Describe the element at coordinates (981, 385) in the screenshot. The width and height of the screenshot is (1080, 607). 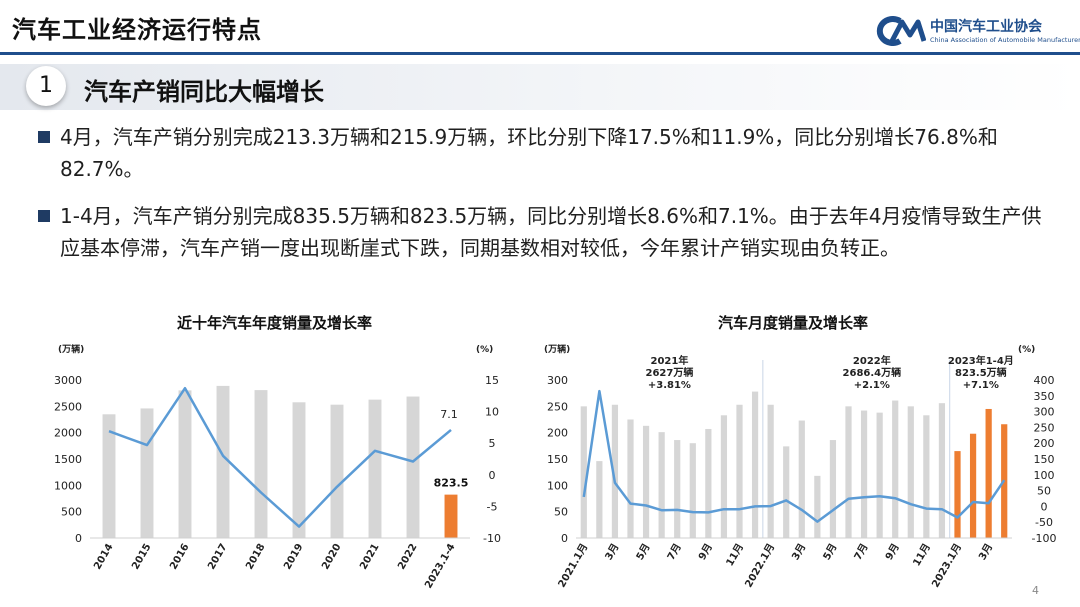
I see `annotation-text: +7.1%` at that location.